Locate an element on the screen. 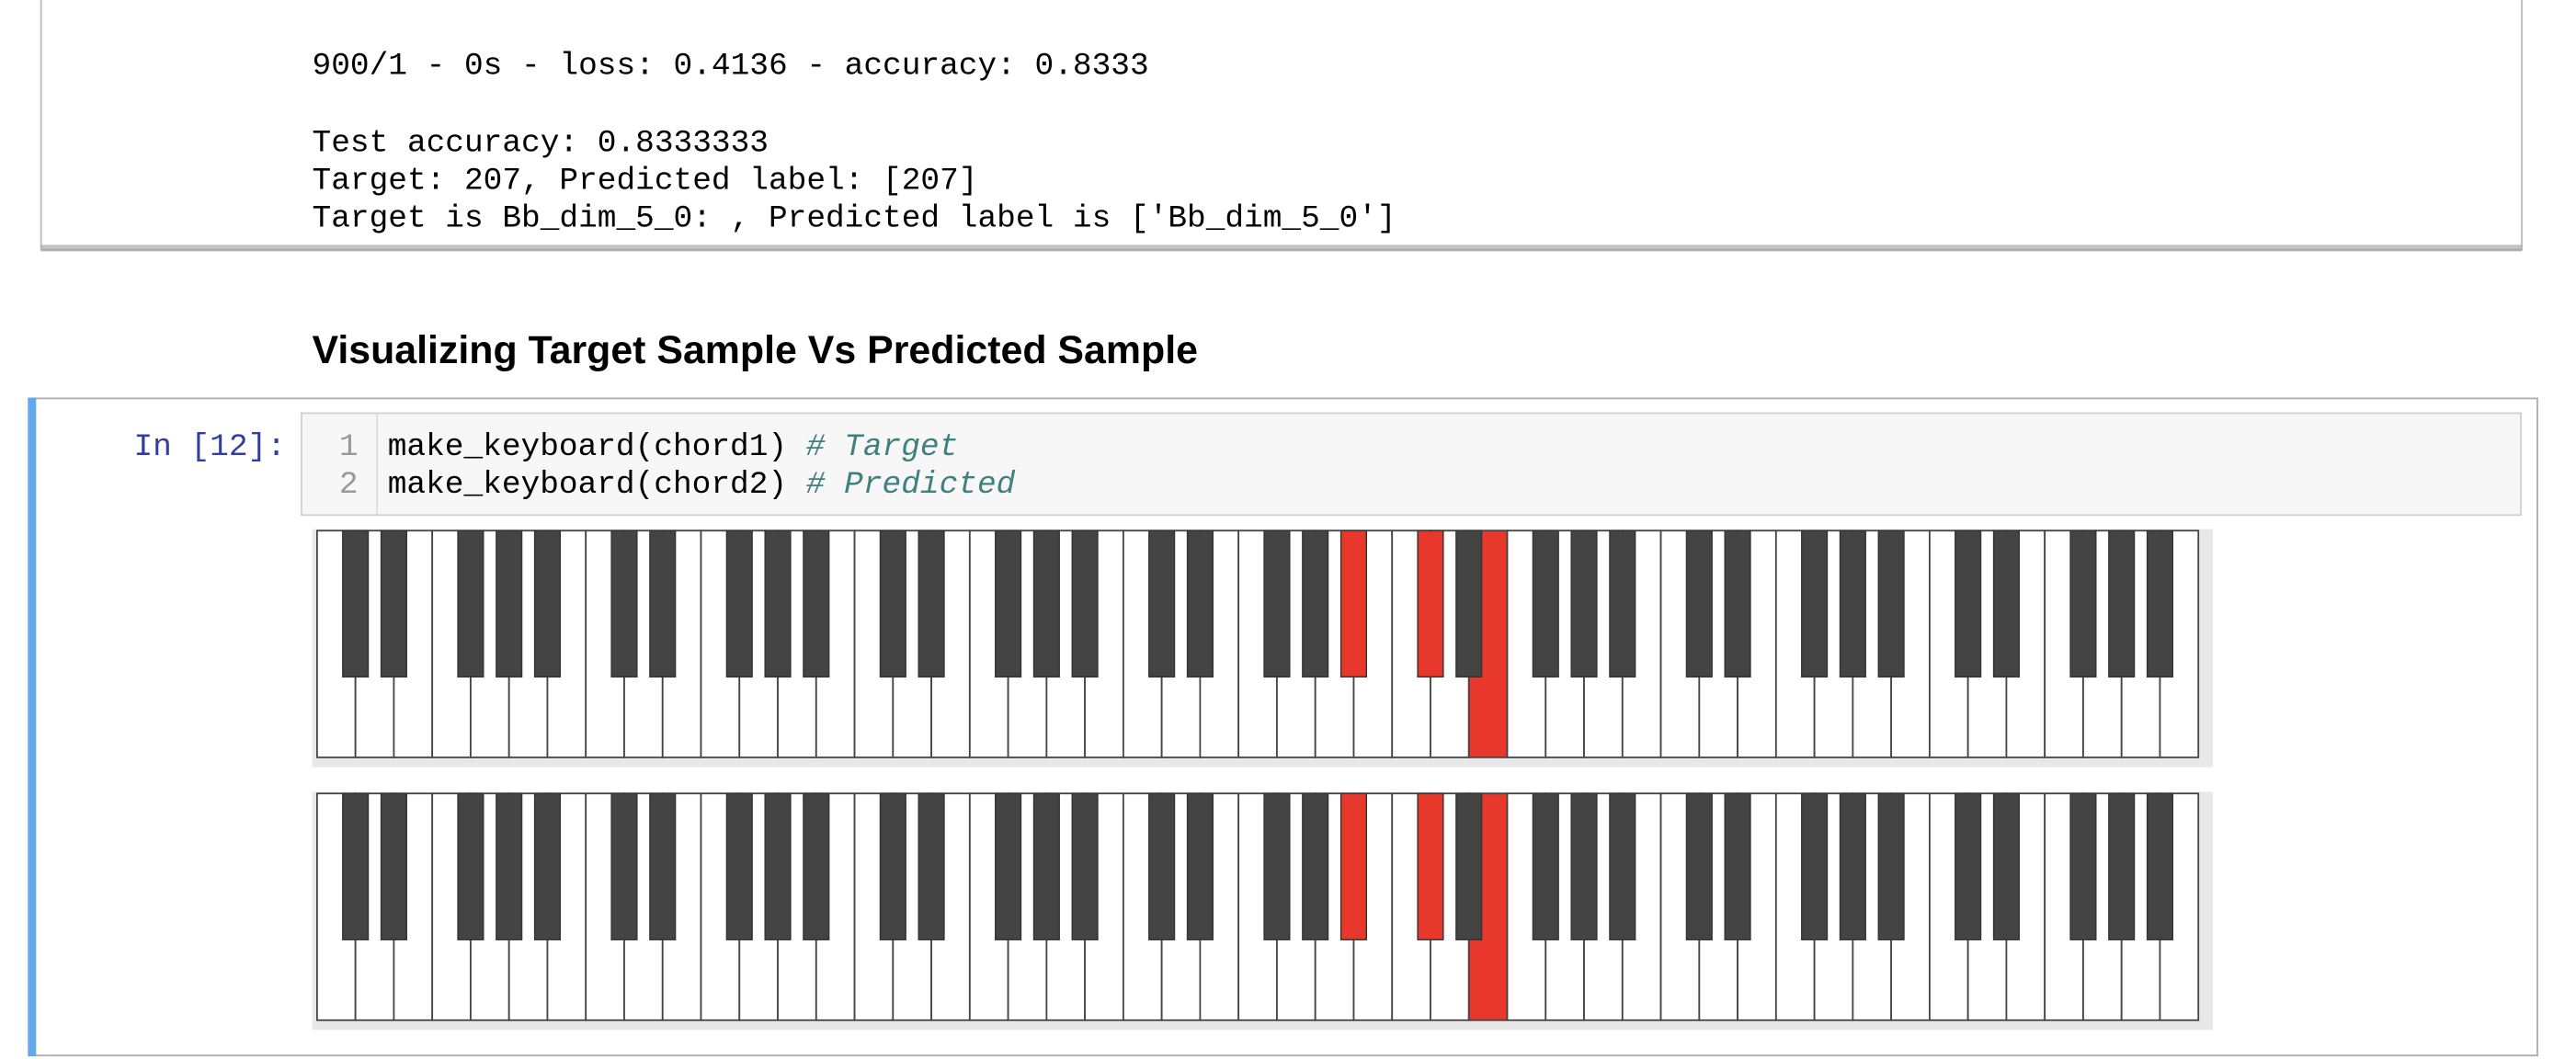 This screenshot has width=2576, height=1059. output-line: Test accuracy: 0.8333333 is located at coordinates (541, 143).